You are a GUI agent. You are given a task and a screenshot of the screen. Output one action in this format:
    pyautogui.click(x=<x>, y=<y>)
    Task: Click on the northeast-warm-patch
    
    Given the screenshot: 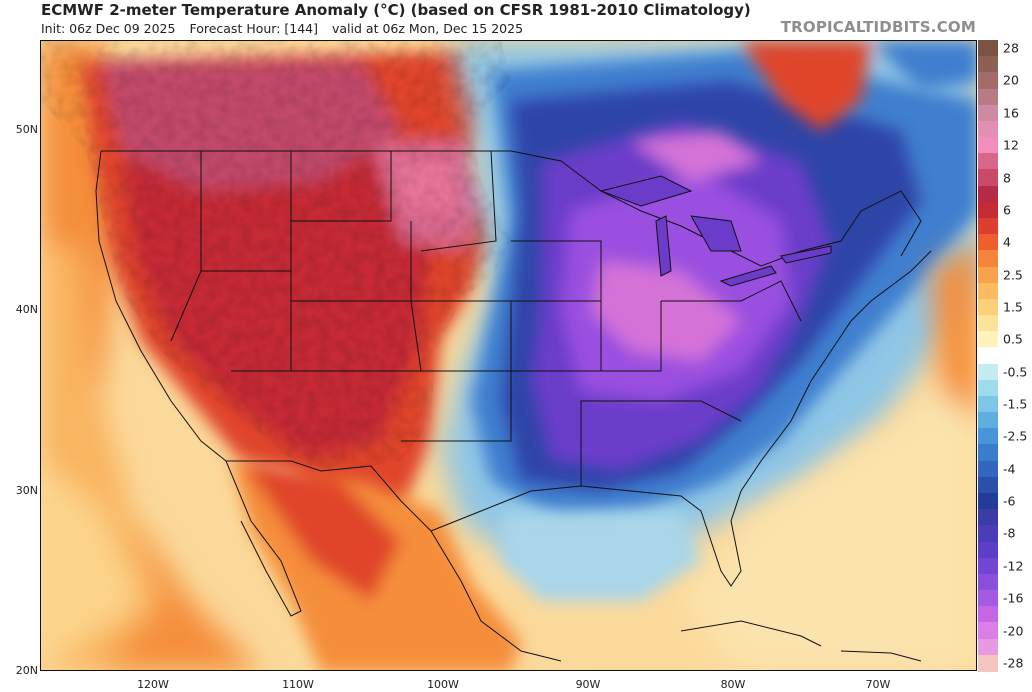 What is the action you would take?
    pyautogui.click(x=858, y=86)
    